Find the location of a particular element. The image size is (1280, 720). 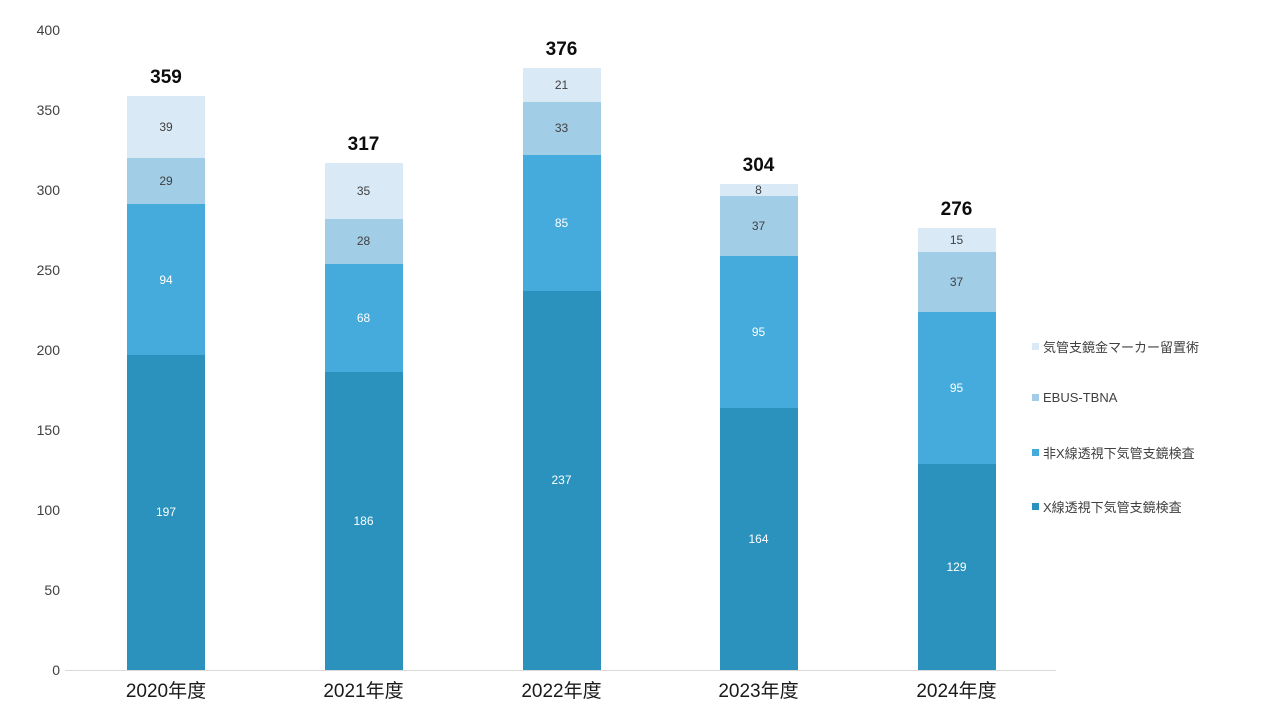

legend-label: 気管支鏡金マーカー留置術 is located at coordinates (1121, 347).